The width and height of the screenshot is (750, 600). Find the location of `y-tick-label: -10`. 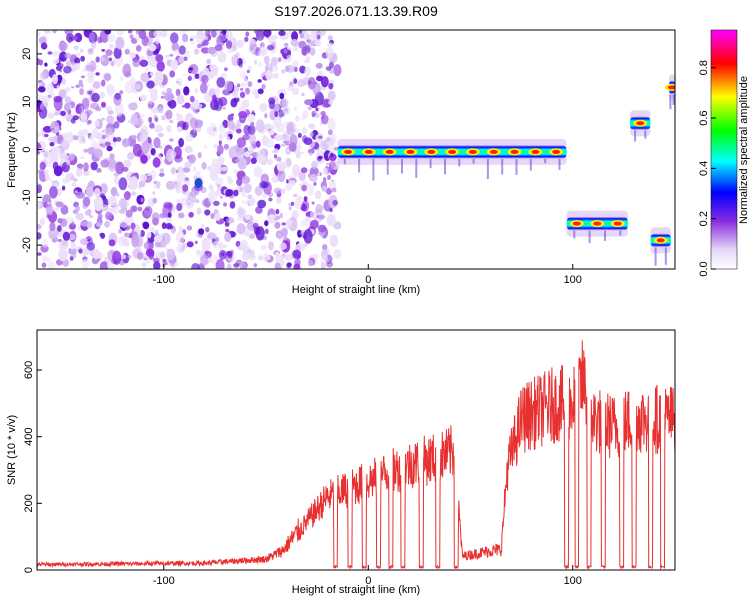

y-tick-label: -10 is located at coordinates (27, 197).